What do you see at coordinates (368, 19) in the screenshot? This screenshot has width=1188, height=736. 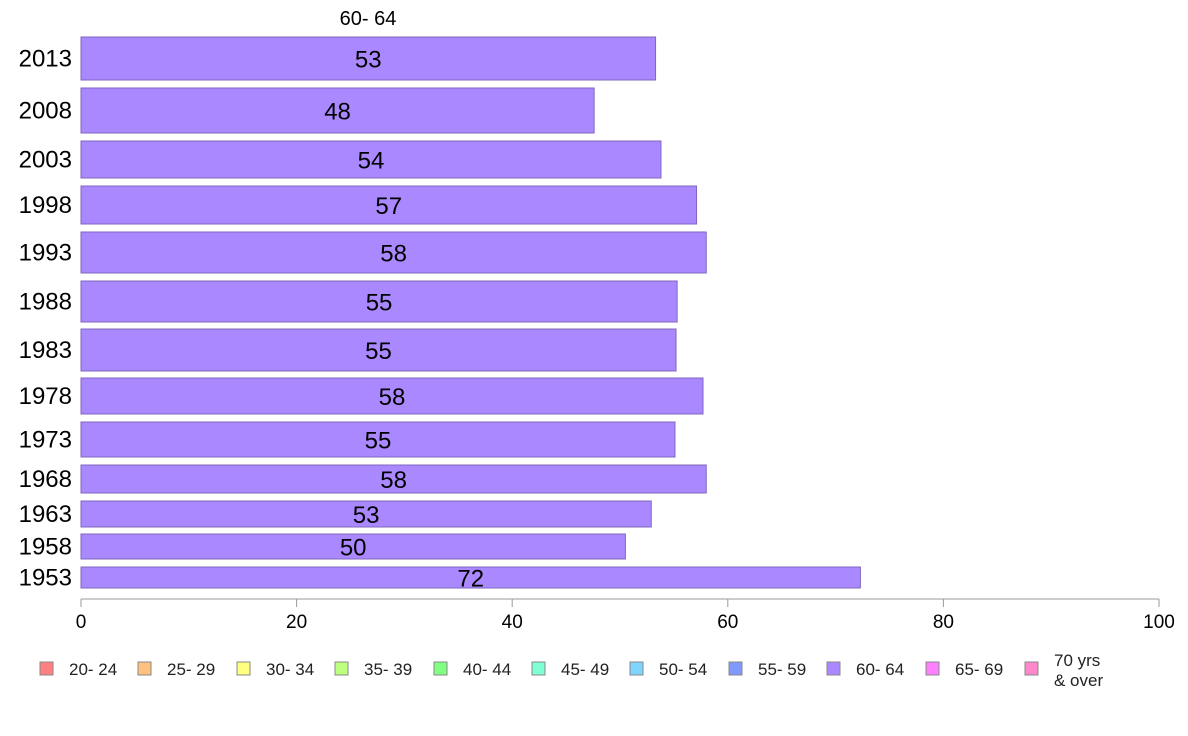 I see `series-title: 60- 64` at bounding box center [368, 19].